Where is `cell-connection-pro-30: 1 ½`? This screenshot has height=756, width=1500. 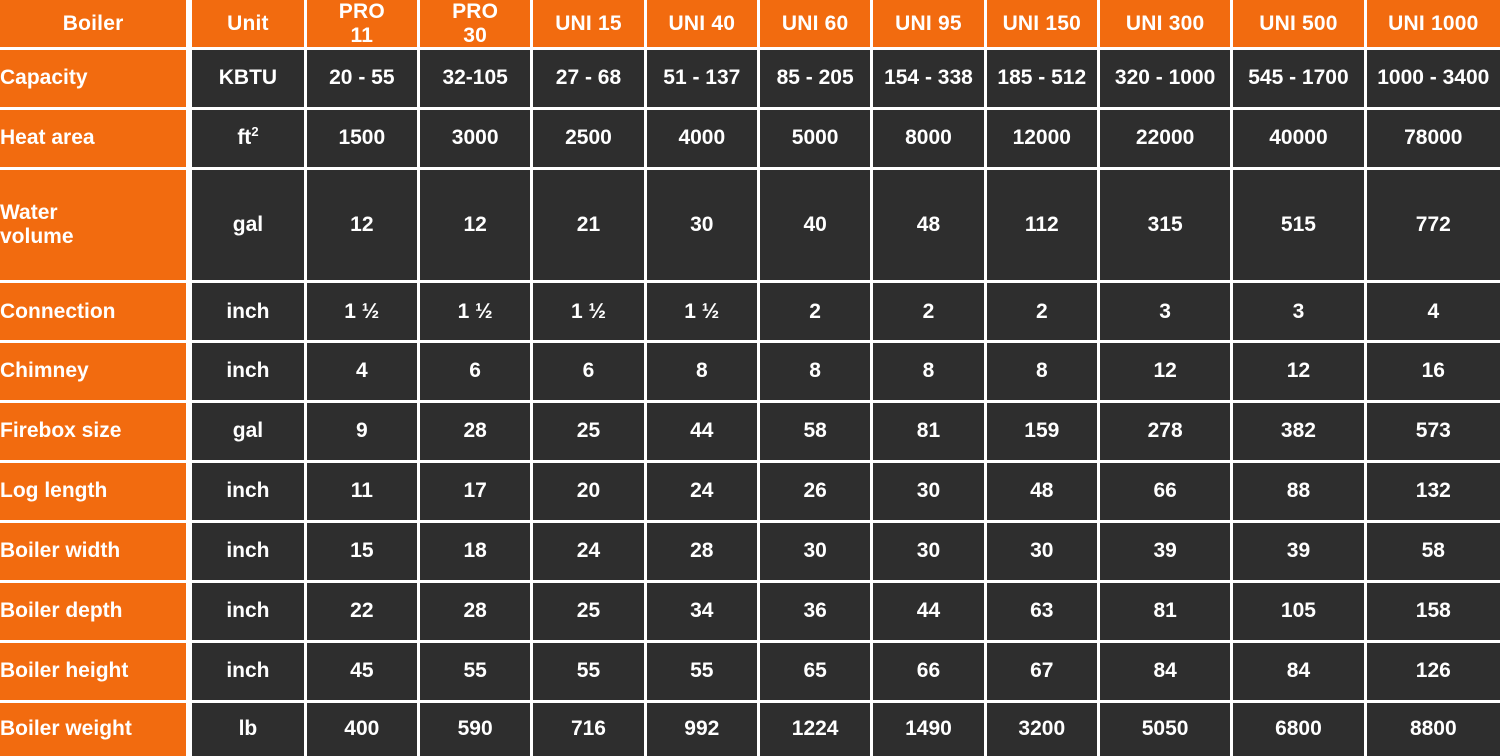
cell-connection-pro-30: 1 ½ is located at coordinates (476, 313).